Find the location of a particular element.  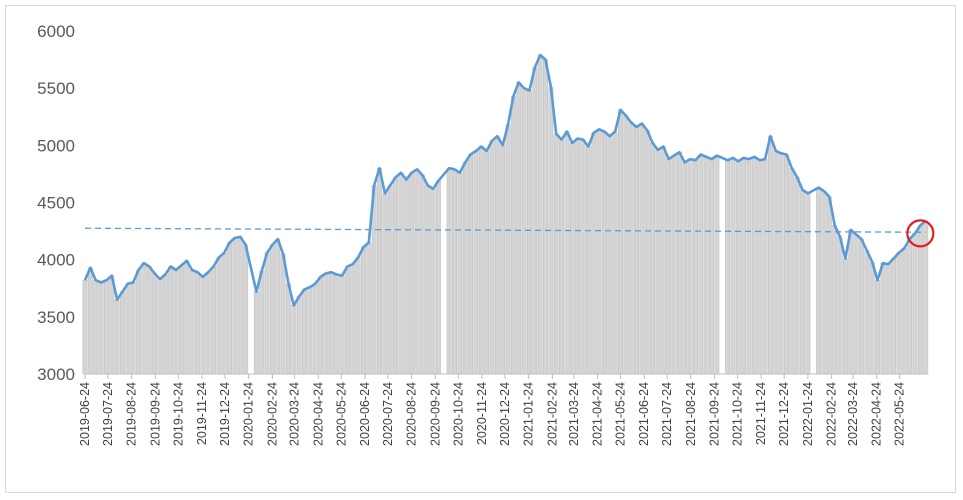

x-tick-label: 2020-02-24 is located at coordinates (272, 414).